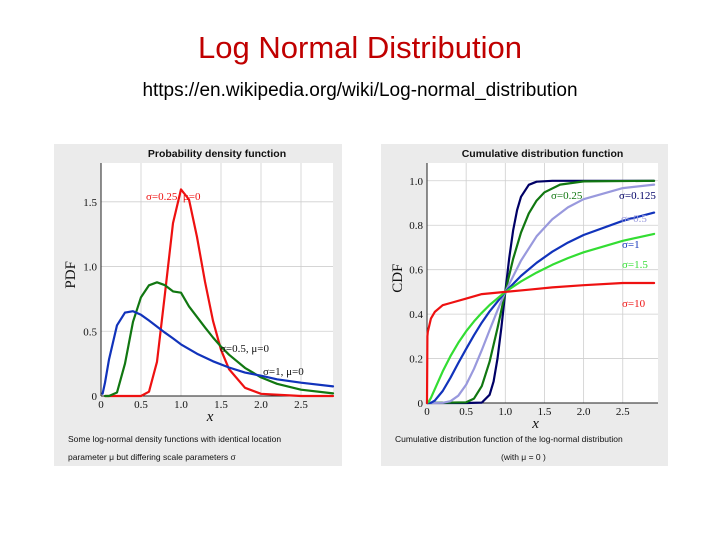 This screenshot has height=540, width=720. Describe the element at coordinates (360, 47) in the screenshot. I see `slide-title: Log Normal Distribution` at that location.